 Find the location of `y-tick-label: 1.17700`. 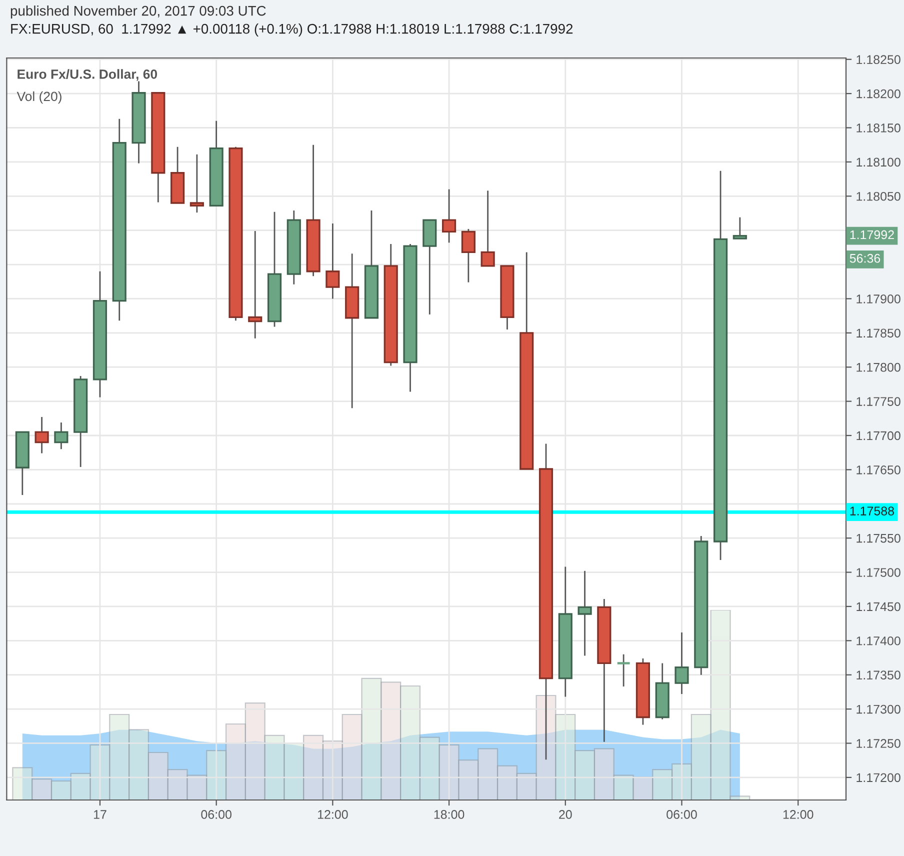

y-tick-label: 1.17700 is located at coordinates (878, 435).